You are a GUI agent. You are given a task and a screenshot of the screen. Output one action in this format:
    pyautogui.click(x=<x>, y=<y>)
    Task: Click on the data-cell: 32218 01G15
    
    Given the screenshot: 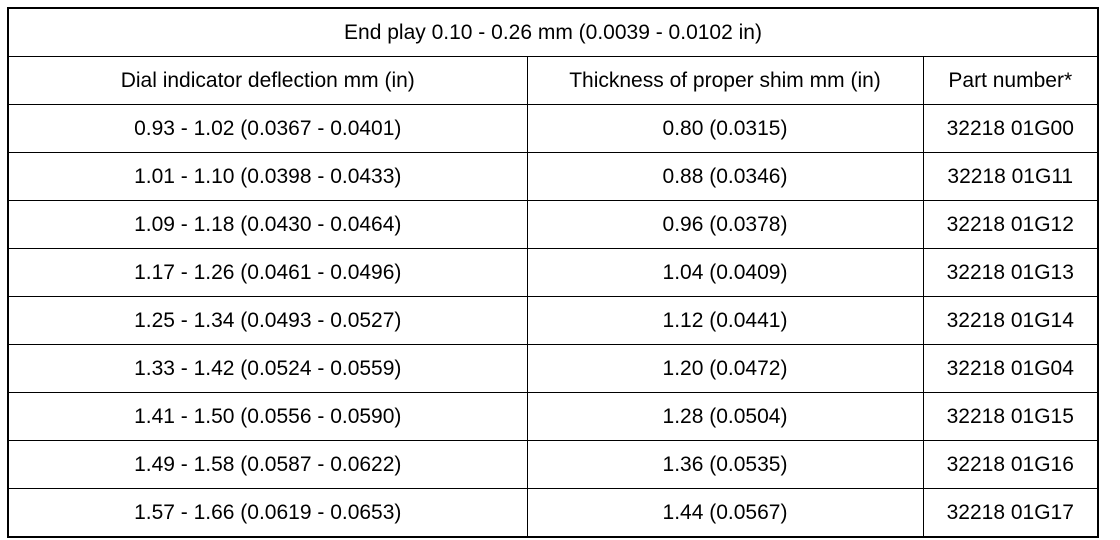 What is the action you would take?
    pyautogui.click(x=1010, y=416)
    